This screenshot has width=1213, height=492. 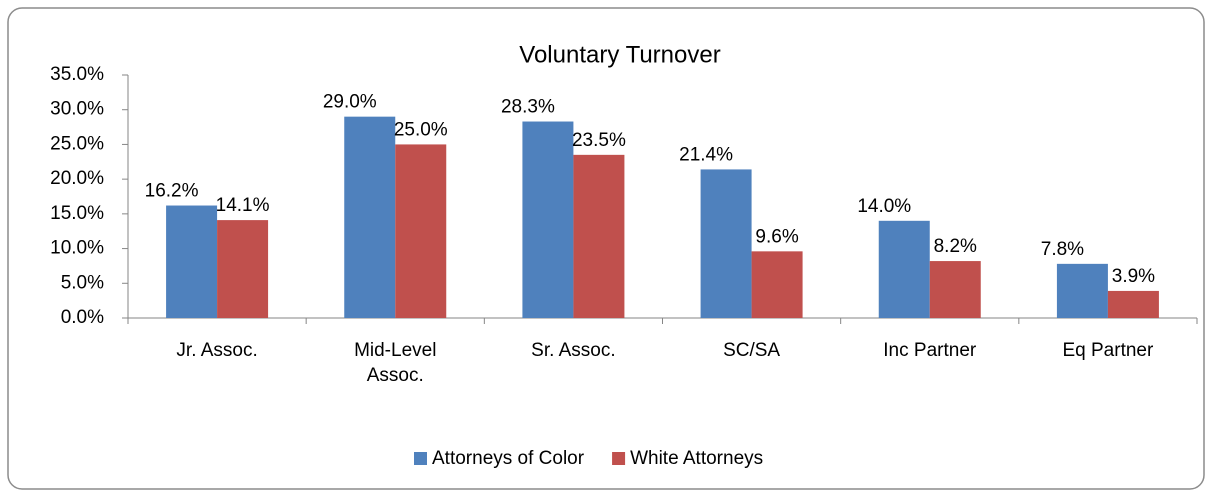 I want to click on x-tick-label: Mid-Level Assoc., so click(x=395, y=363).